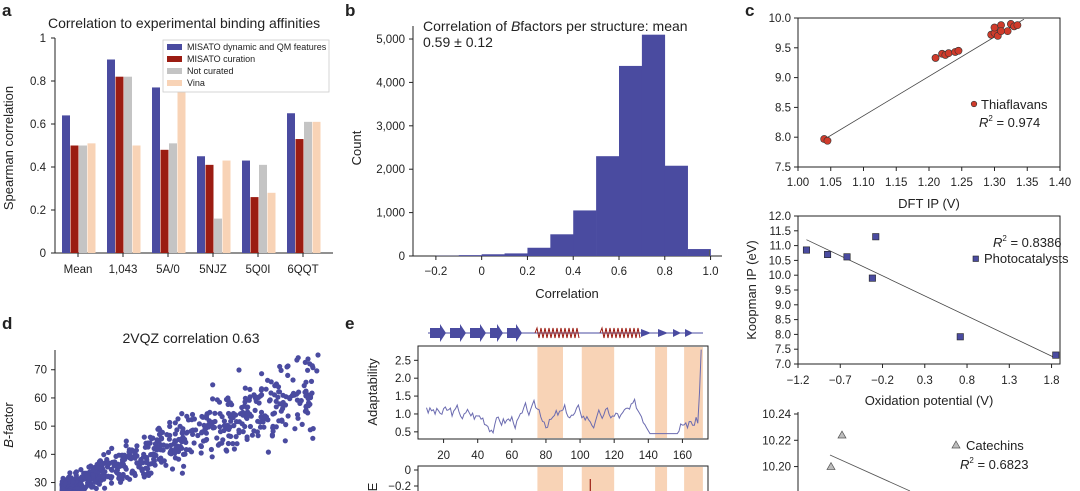 This screenshot has height=491, width=1080. I want to click on panel-c2-ytick-label: 7.0, so click(783, 365).